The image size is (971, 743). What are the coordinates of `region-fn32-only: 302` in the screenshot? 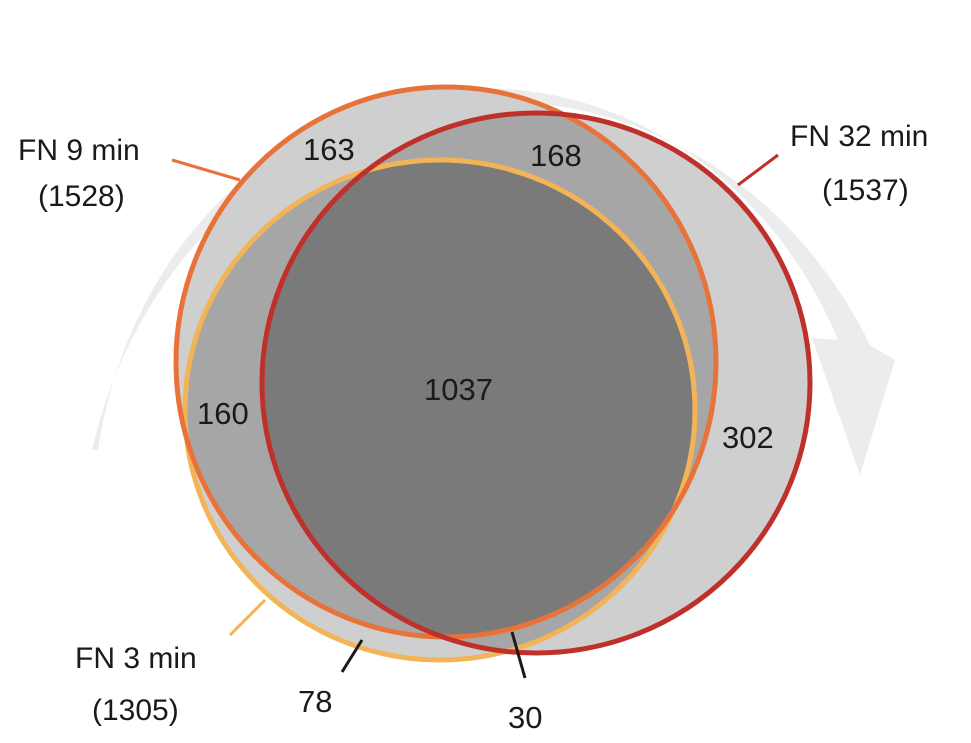 It's located at (748, 437).